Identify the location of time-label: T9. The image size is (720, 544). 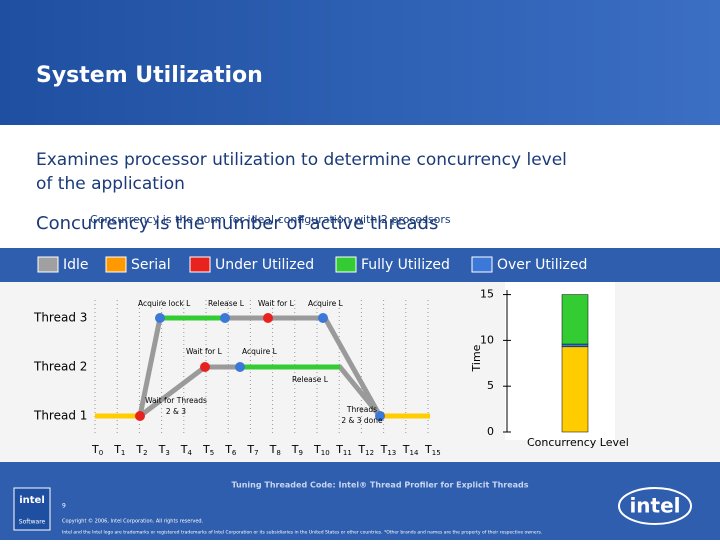
(297, 450).